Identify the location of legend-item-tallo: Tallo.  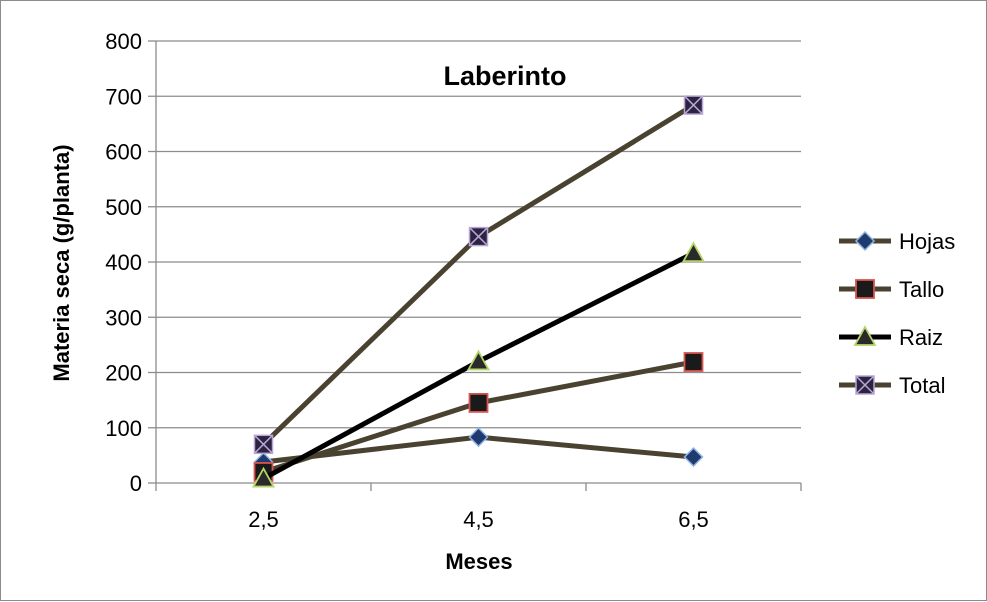
(891, 289).